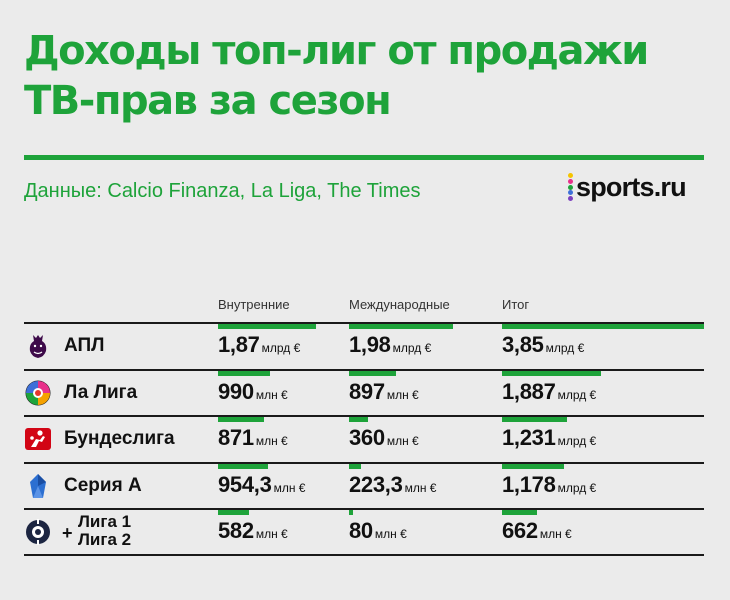  I want to click on column-header: Внутренние, so click(254, 304).